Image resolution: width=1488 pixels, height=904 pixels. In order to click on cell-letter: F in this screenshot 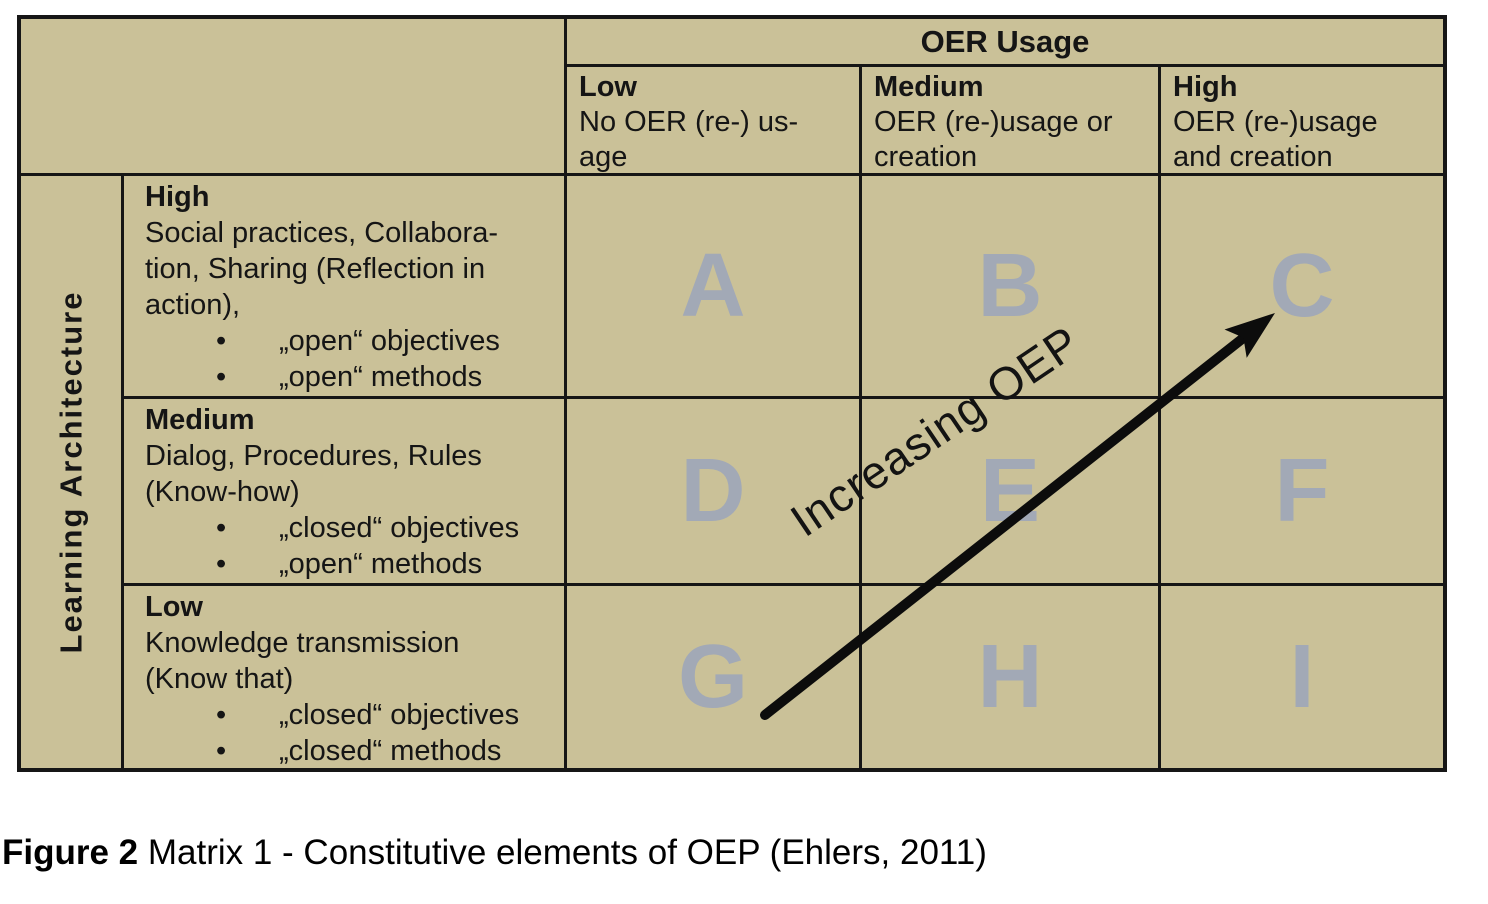, I will do `click(1302, 491)`.